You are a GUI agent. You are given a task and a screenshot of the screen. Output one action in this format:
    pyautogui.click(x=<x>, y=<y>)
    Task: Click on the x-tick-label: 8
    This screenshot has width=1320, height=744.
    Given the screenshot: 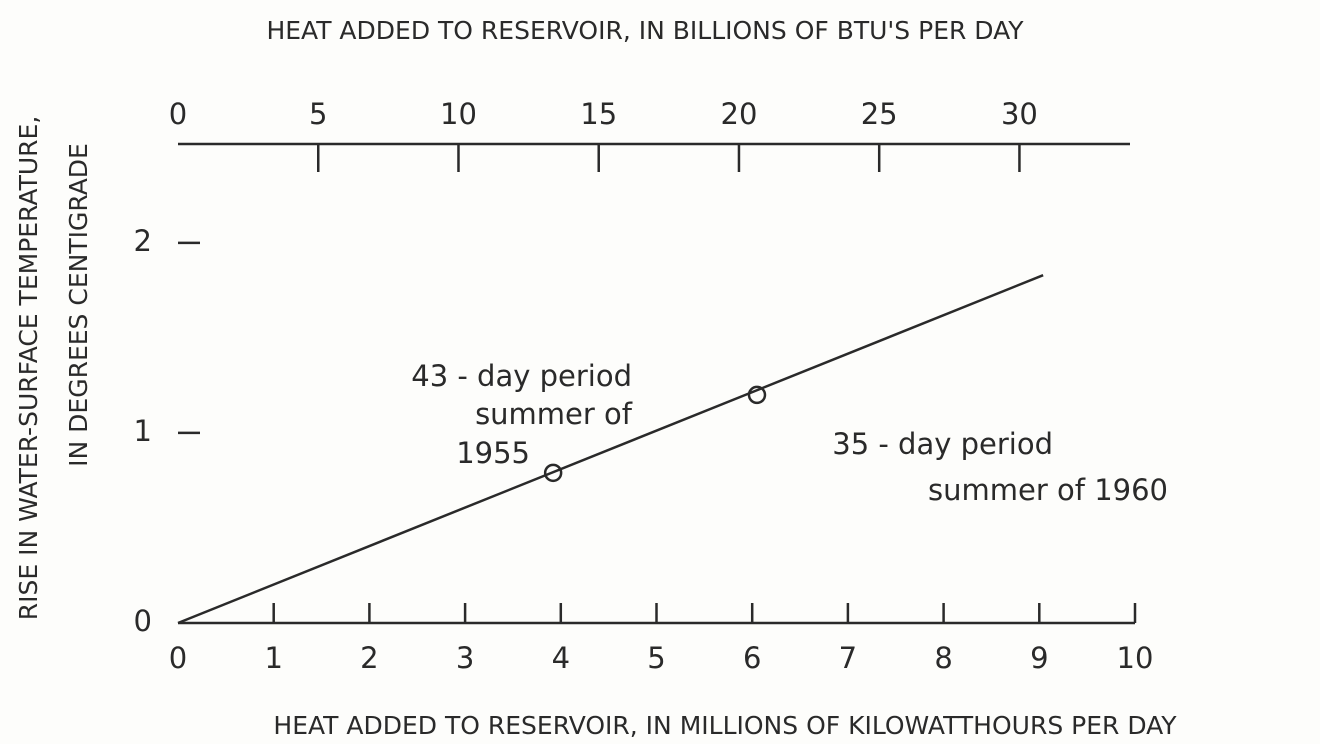 What is the action you would take?
    pyautogui.click(x=943, y=658)
    